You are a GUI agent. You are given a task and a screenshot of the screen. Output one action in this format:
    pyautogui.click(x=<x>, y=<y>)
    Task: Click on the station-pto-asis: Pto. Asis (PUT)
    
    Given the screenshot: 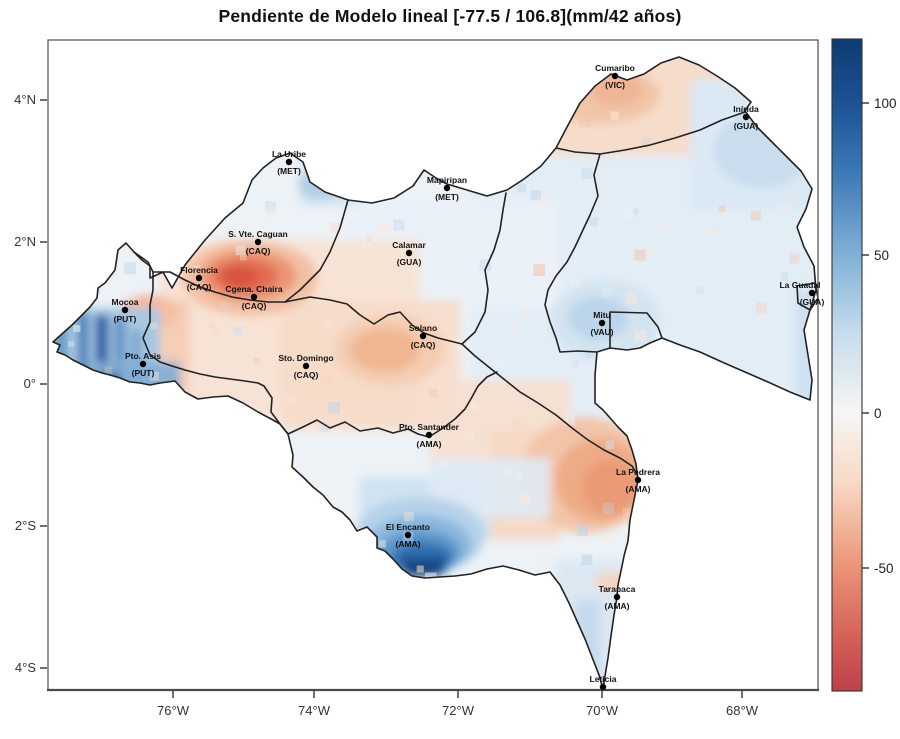 What is the action you would take?
    pyautogui.click(x=143, y=364)
    